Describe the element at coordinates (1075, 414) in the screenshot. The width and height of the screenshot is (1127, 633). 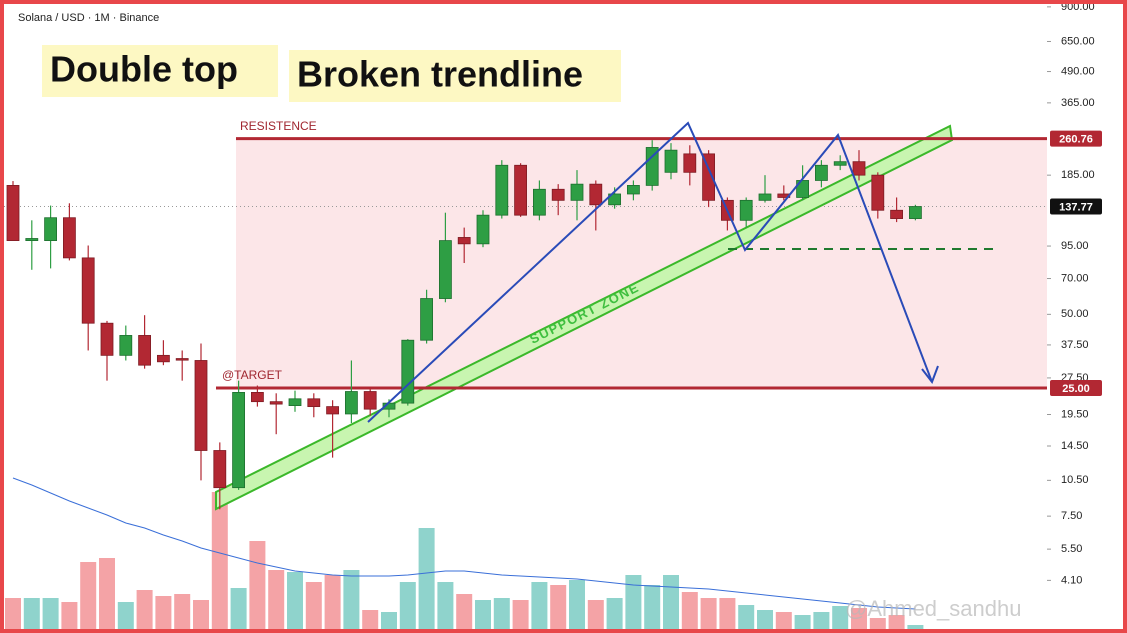
I see `y-tick-label: 19.50` at that location.